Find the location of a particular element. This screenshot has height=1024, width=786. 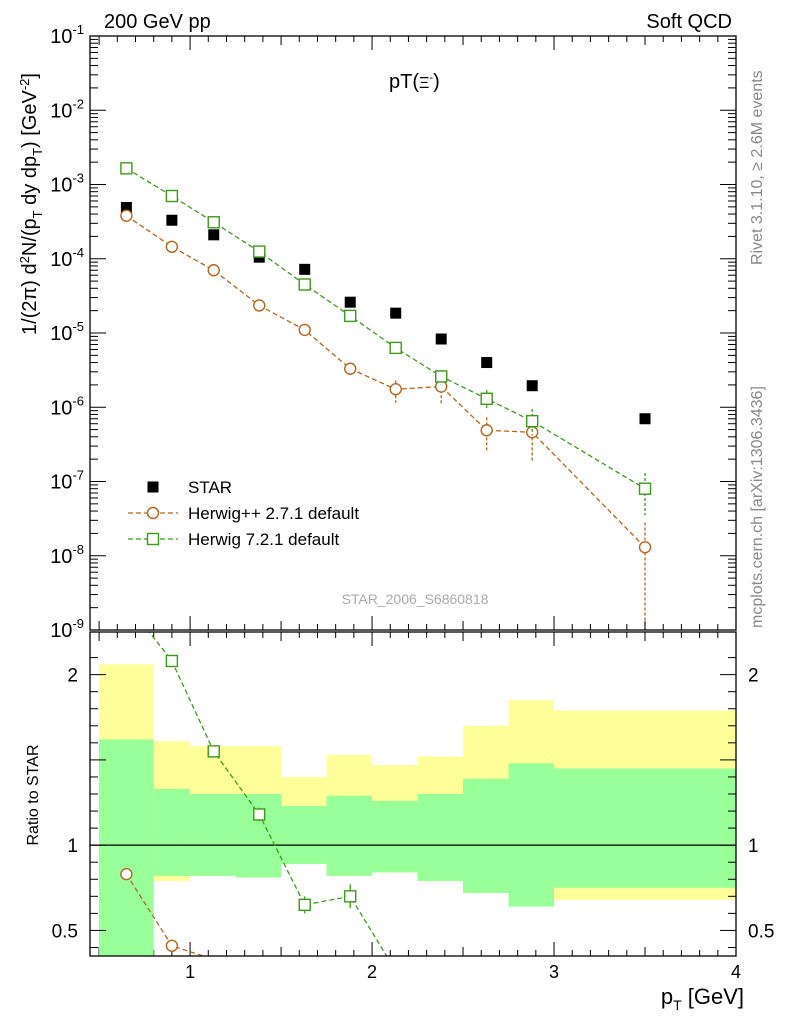

legend-herwig7-marker is located at coordinates (153, 539).